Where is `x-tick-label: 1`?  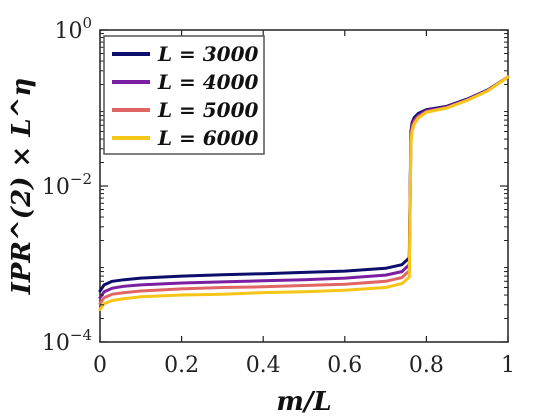 x-tick-label: 1 is located at coordinates (508, 365).